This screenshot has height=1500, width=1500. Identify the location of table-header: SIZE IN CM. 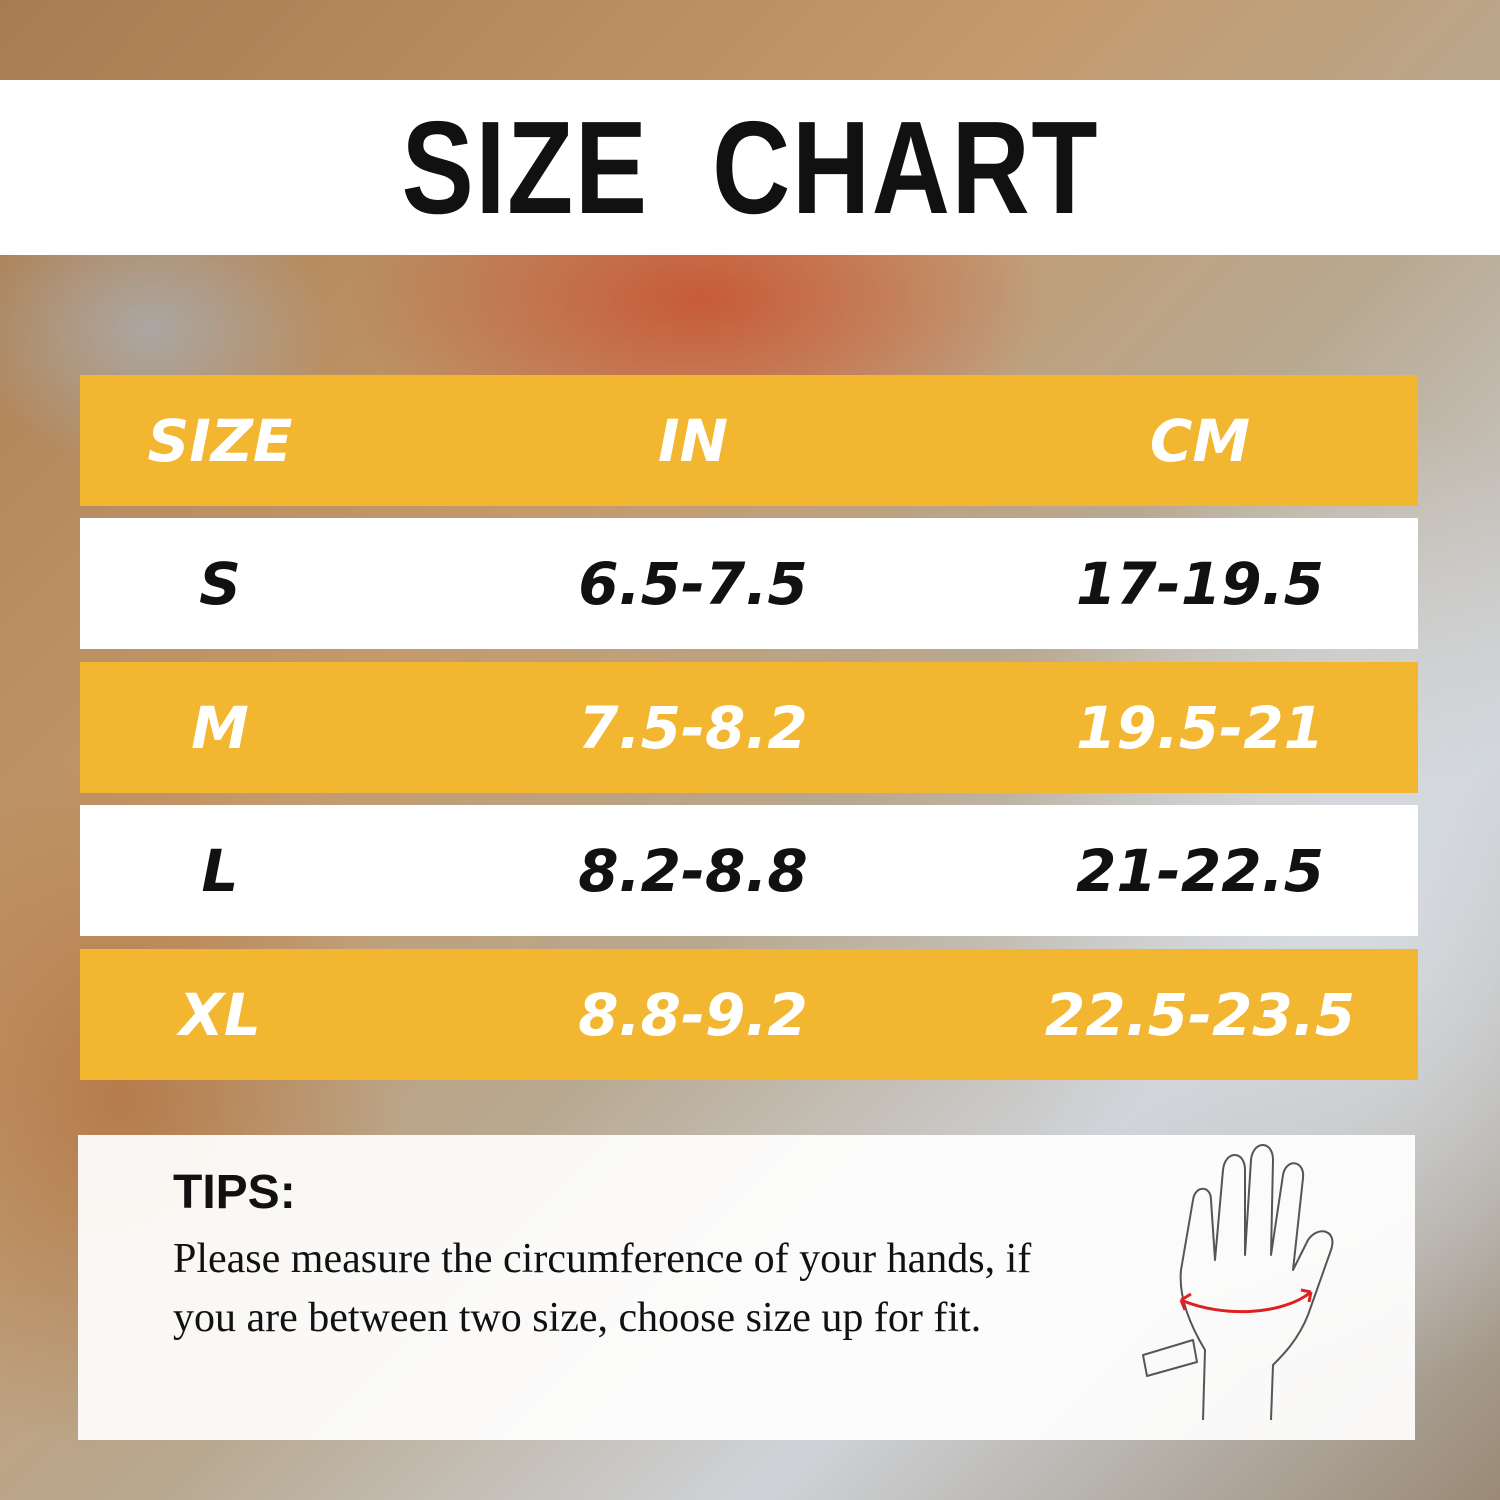
(749, 440).